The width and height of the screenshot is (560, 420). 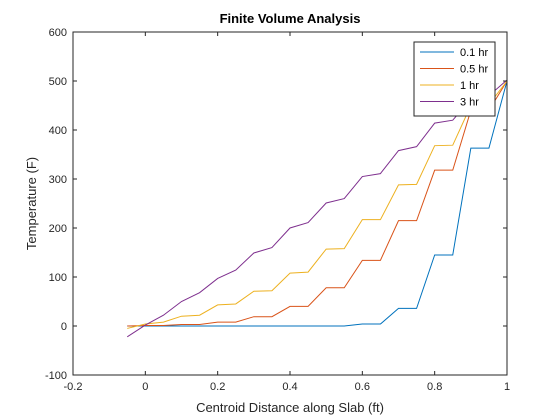 What do you see at coordinates (362, 387) in the screenshot?
I see `x-tick-label: 0.6` at bounding box center [362, 387].